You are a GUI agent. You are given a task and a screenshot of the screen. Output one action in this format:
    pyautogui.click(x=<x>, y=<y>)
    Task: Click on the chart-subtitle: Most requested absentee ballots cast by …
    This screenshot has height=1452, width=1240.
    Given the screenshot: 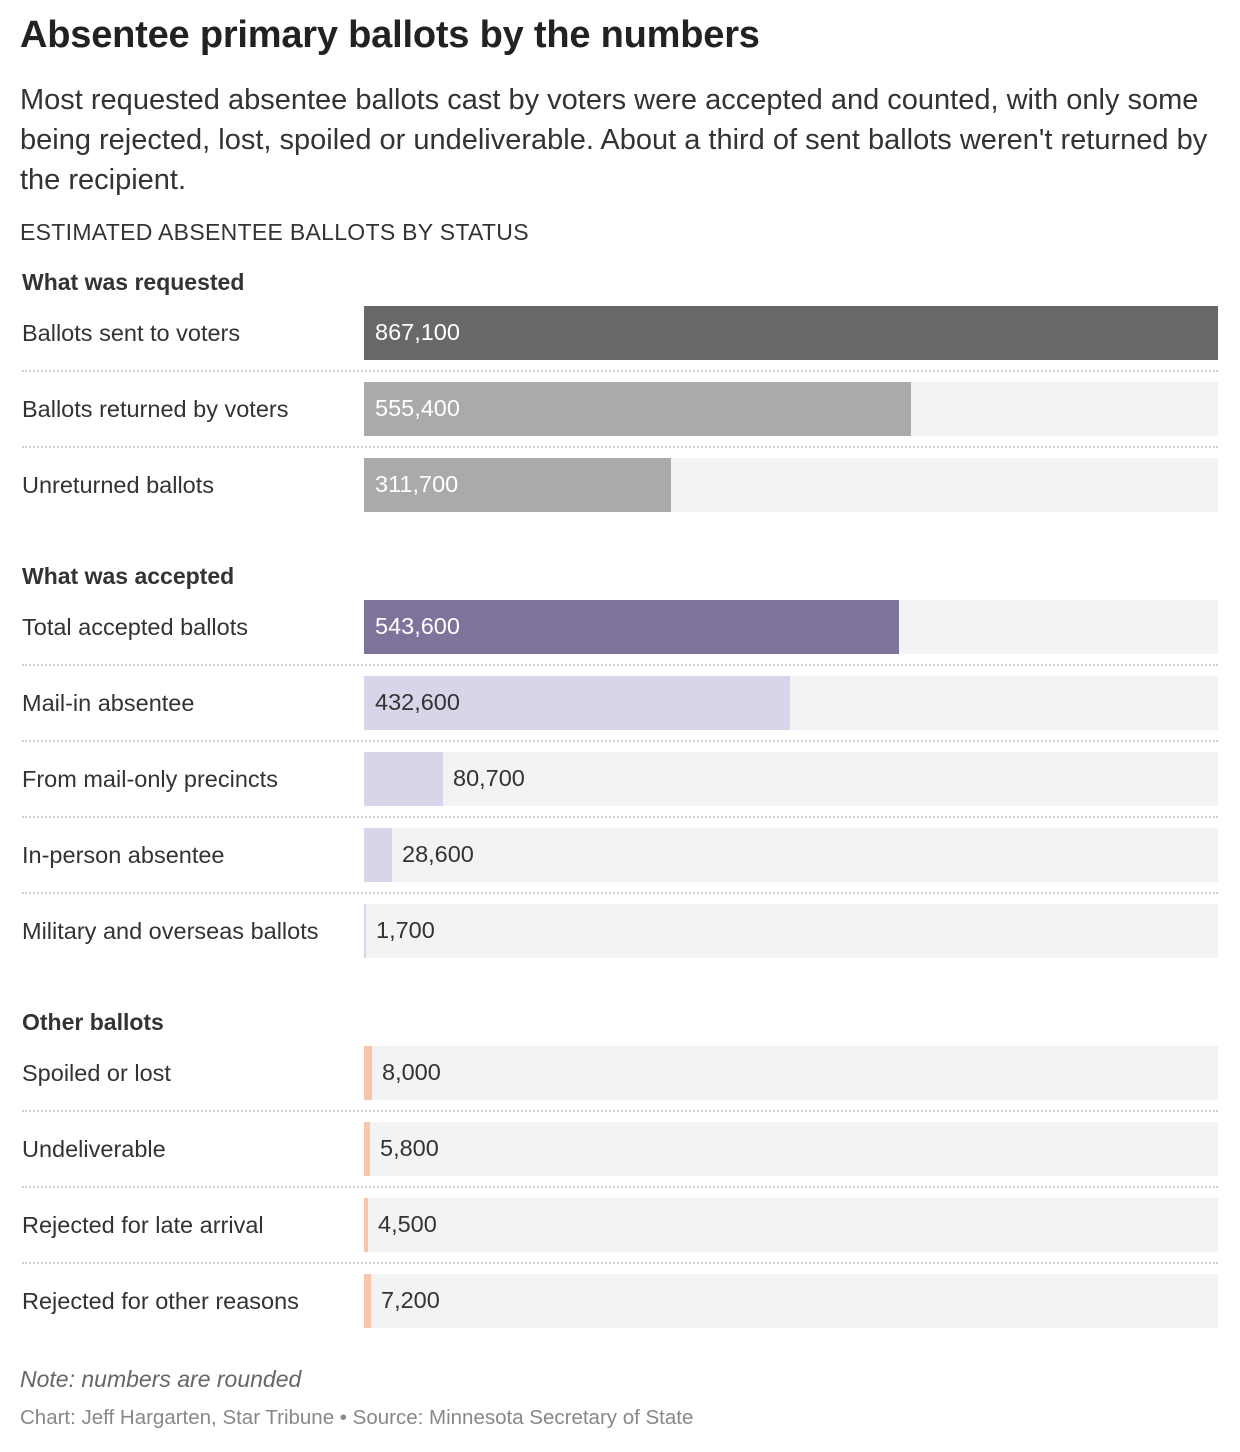 What is the action you would take?
    pyautogui.click(x=614, y=140)
    